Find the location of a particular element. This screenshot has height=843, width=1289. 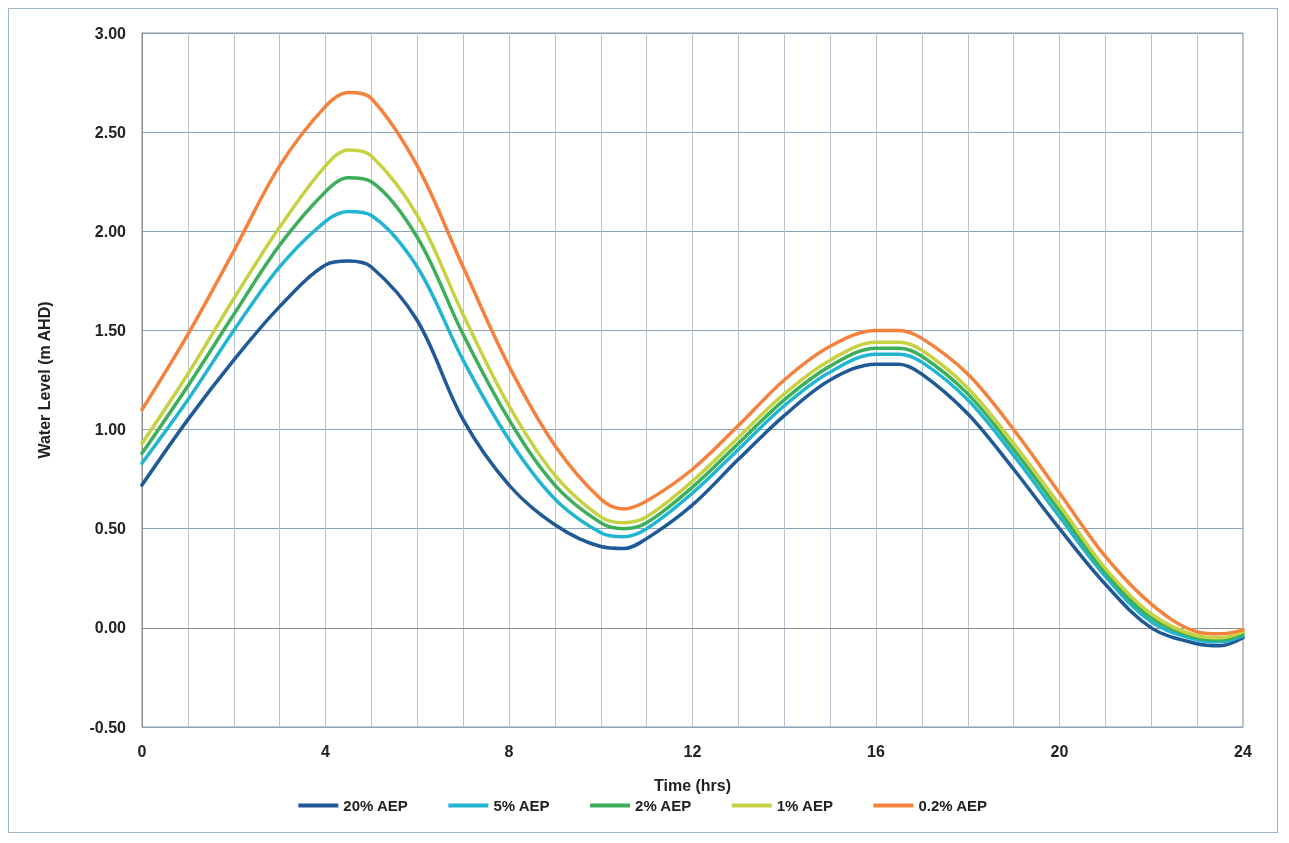

y-tick-label: 0.50 is located at coordinates (110, 529).